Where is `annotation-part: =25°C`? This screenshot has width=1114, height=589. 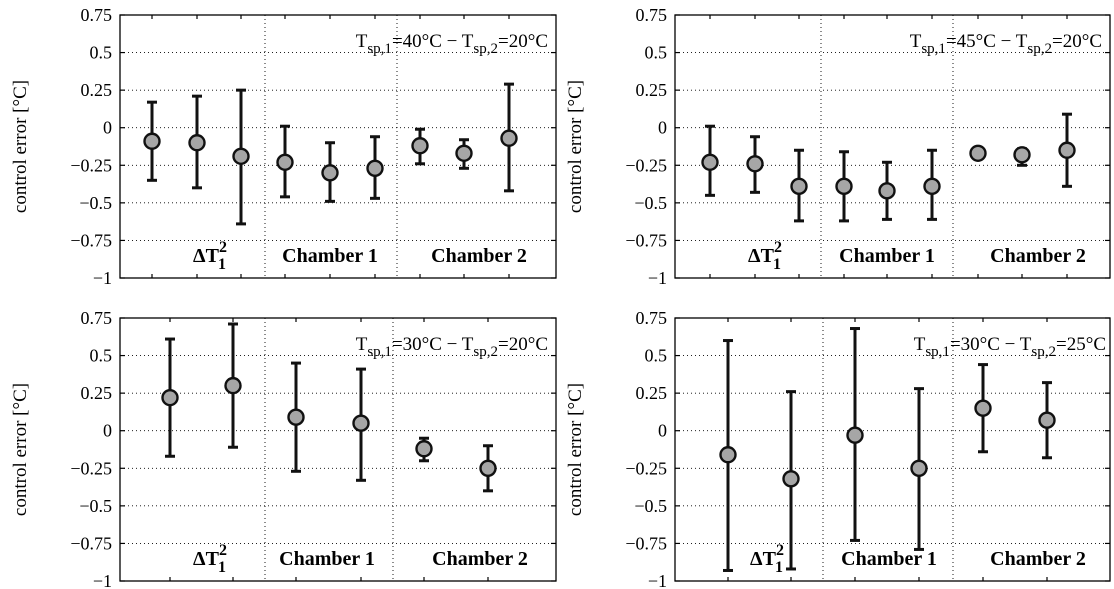 annotation-part: =25°C is located at coordinates (1081, 344).